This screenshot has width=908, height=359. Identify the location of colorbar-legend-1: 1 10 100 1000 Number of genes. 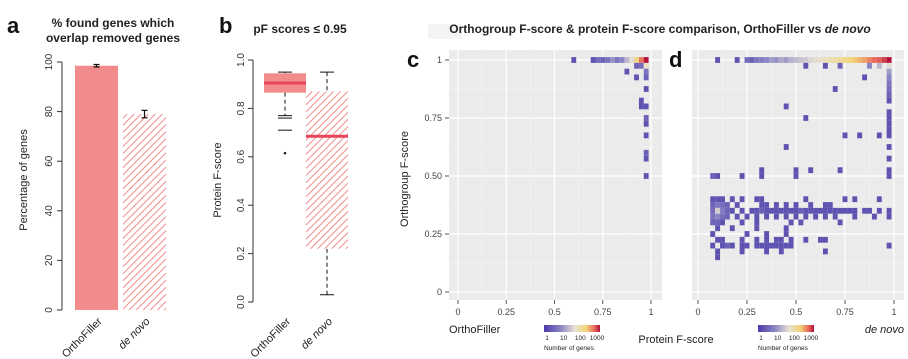
(574, 338).